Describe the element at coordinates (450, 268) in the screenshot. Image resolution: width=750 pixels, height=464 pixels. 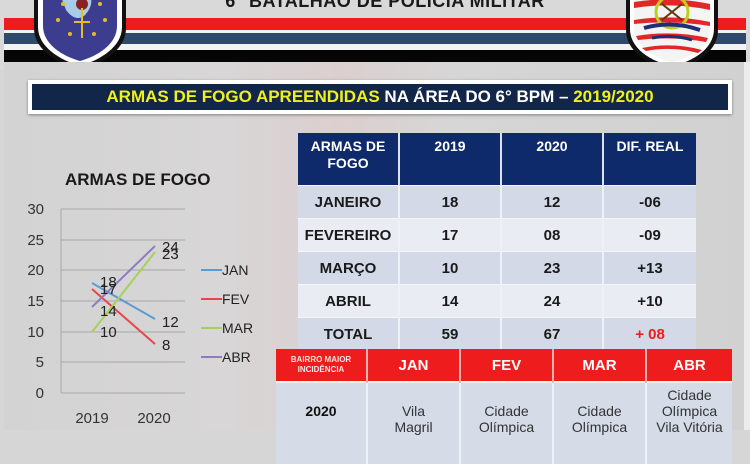
I see `cell-2019: 10` at that location.